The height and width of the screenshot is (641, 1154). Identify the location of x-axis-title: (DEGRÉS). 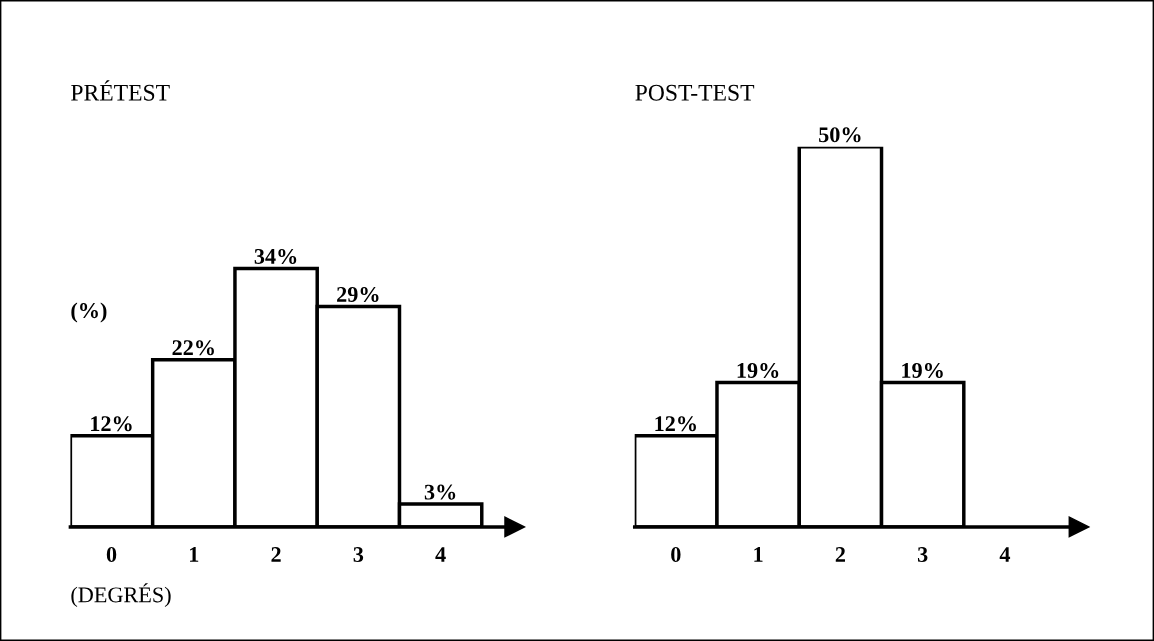
(121, 595).